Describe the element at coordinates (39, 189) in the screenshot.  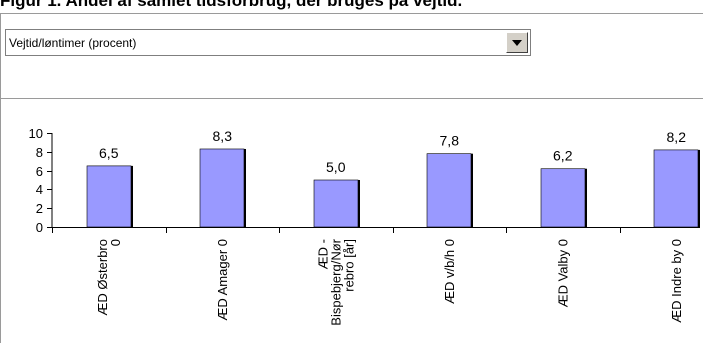
I see `y-tick-label: 4` at that location.